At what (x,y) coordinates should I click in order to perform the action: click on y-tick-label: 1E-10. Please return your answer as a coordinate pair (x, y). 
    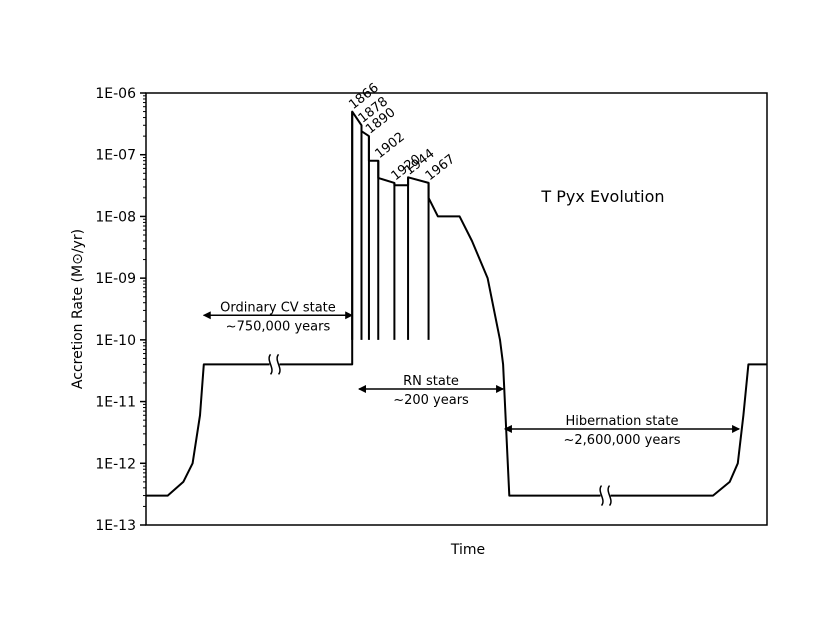
    Looking at the image, I should click on (115, 341).